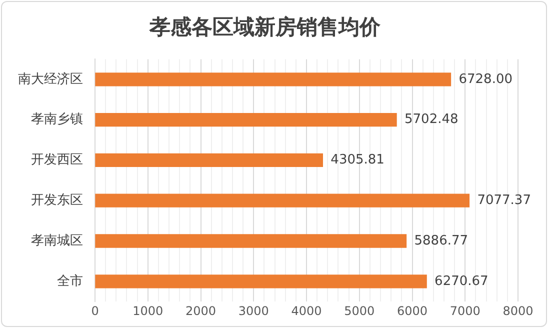 Image resolution: width=550 pixels, height=330 pixels. What do you see at coordinates (57, 200) in the screenshot?
I see `y-tick-label: 开发东区` at bounding box center [57, 200].